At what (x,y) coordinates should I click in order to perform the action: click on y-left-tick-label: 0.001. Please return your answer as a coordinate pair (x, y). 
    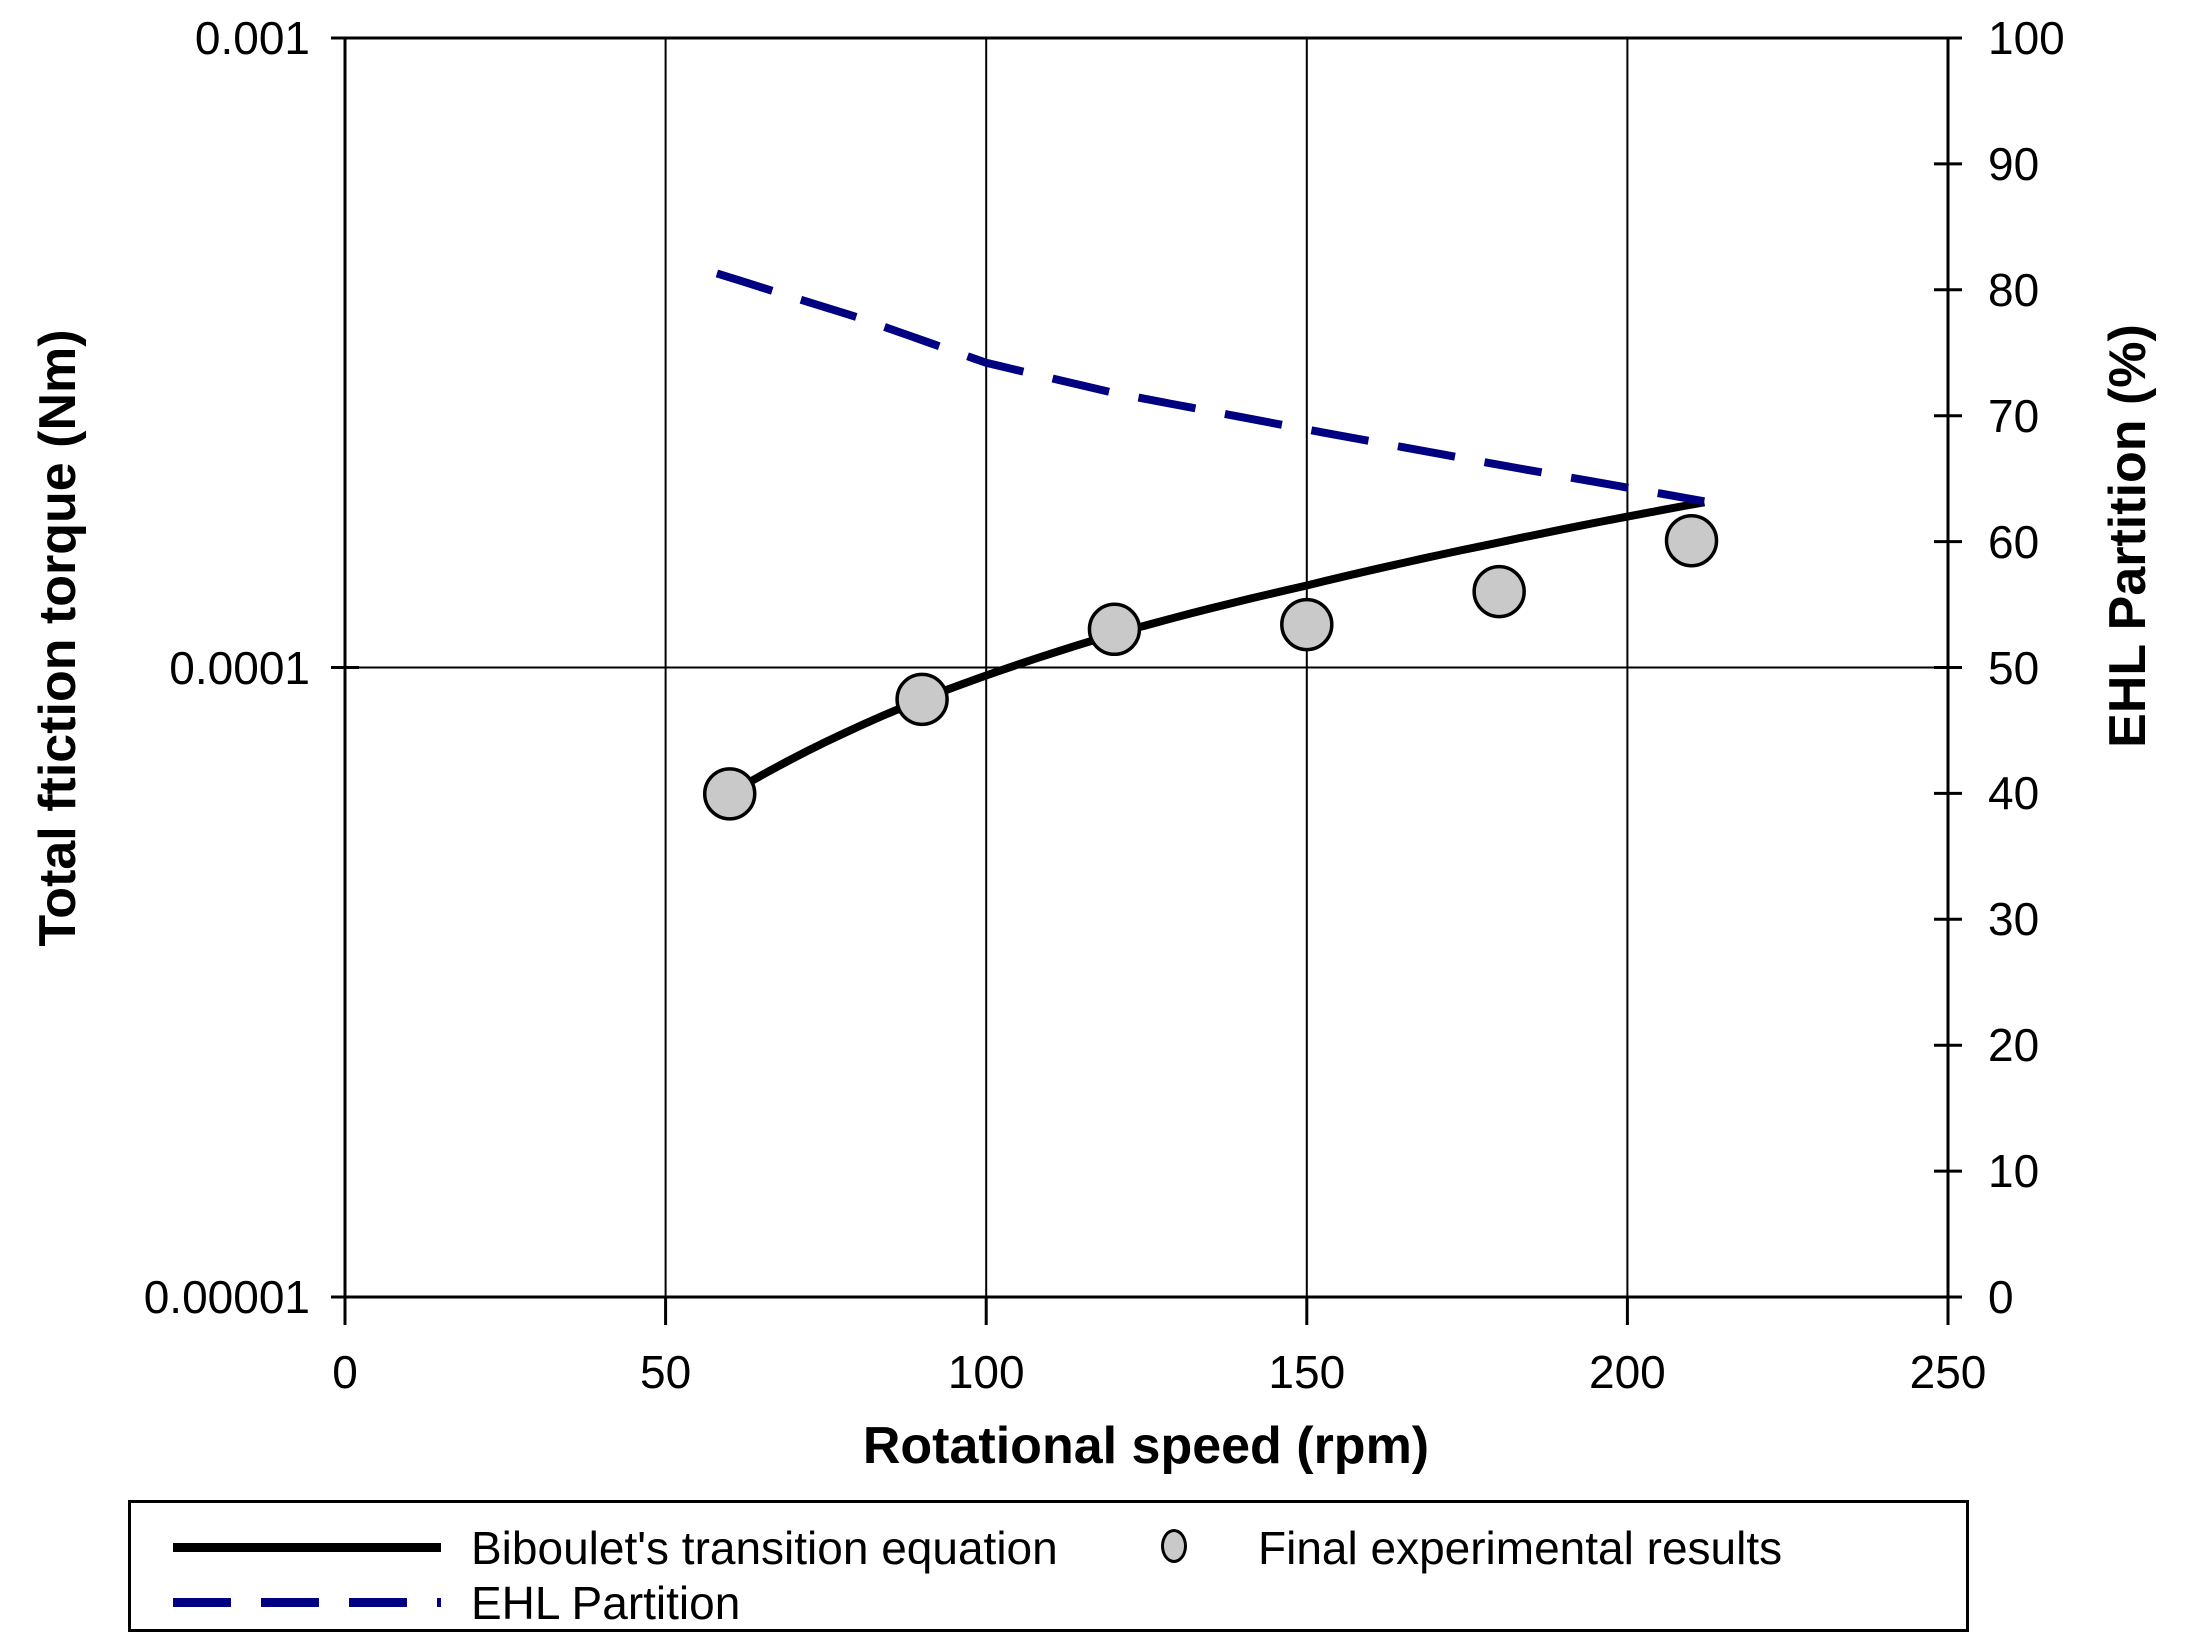
    Looking at the image, I should click on (252, 38).